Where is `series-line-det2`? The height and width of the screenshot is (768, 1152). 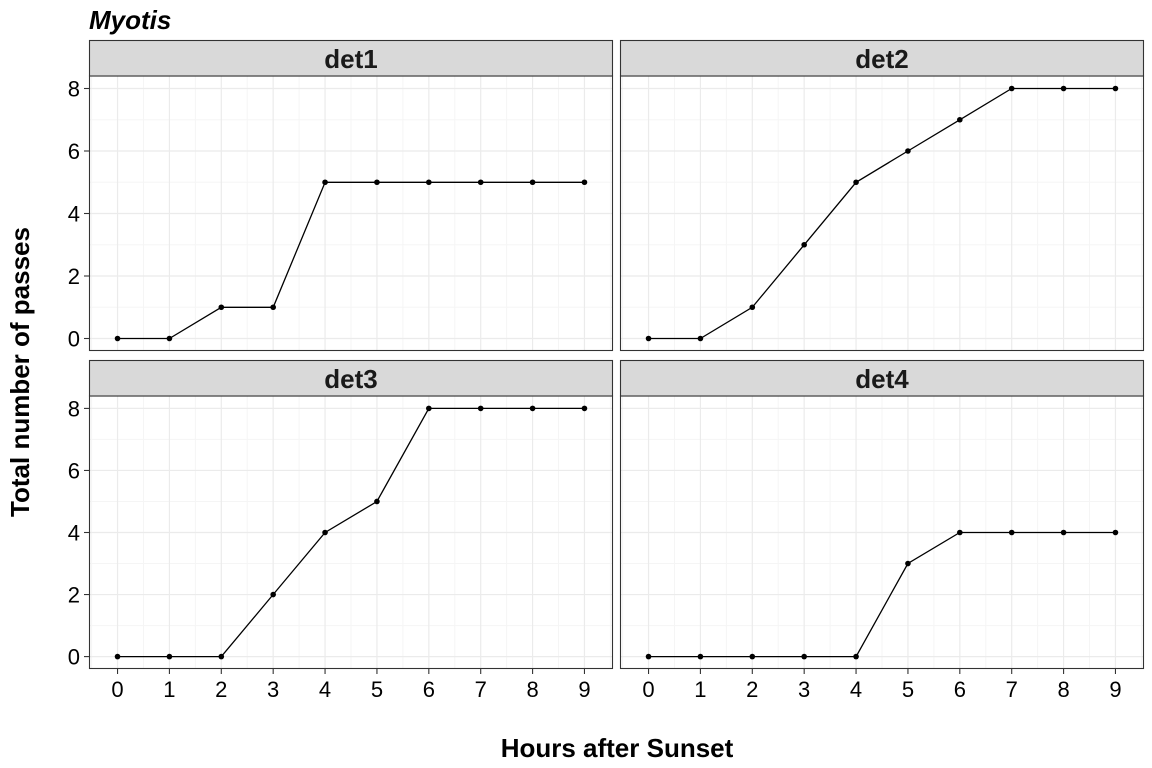
series-line-det2 is located at coordinates (882, 213).